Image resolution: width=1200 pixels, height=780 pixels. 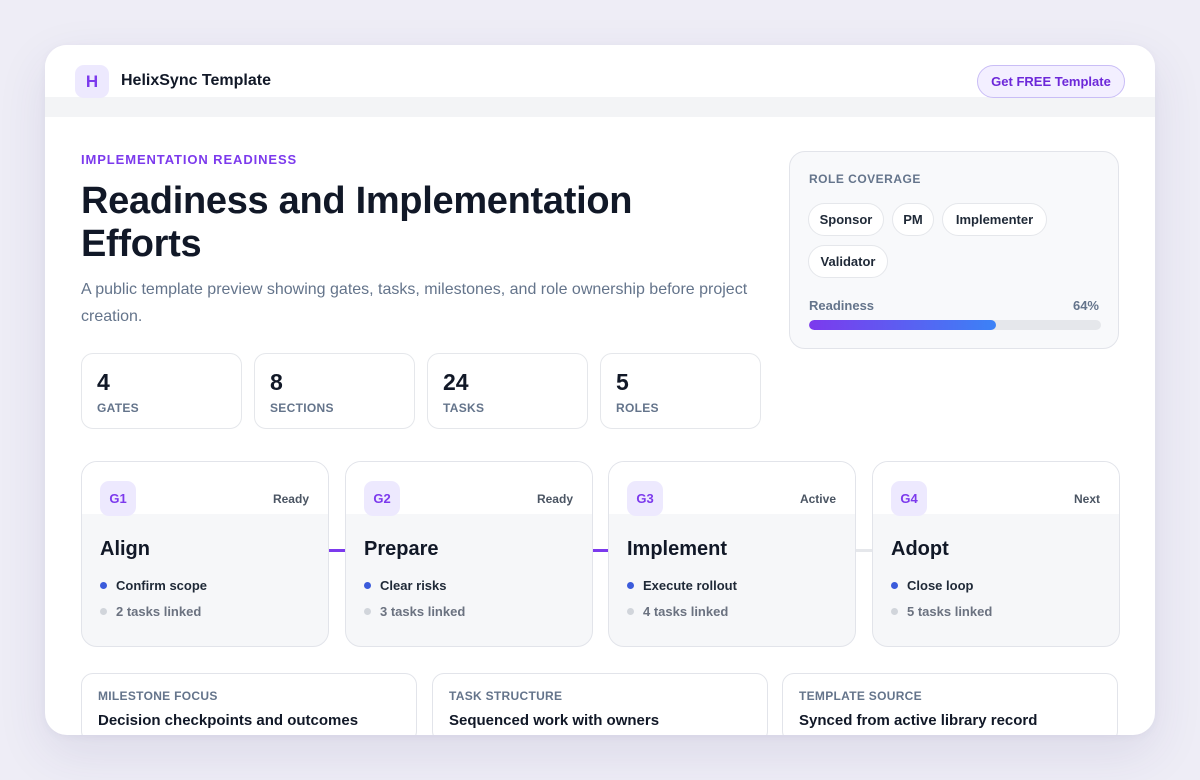 What do you see at coordinates (357, 222) in the screenshot?
I see `page-title: Readiness and Implementation Efforts` at bounding box center [357, 222].